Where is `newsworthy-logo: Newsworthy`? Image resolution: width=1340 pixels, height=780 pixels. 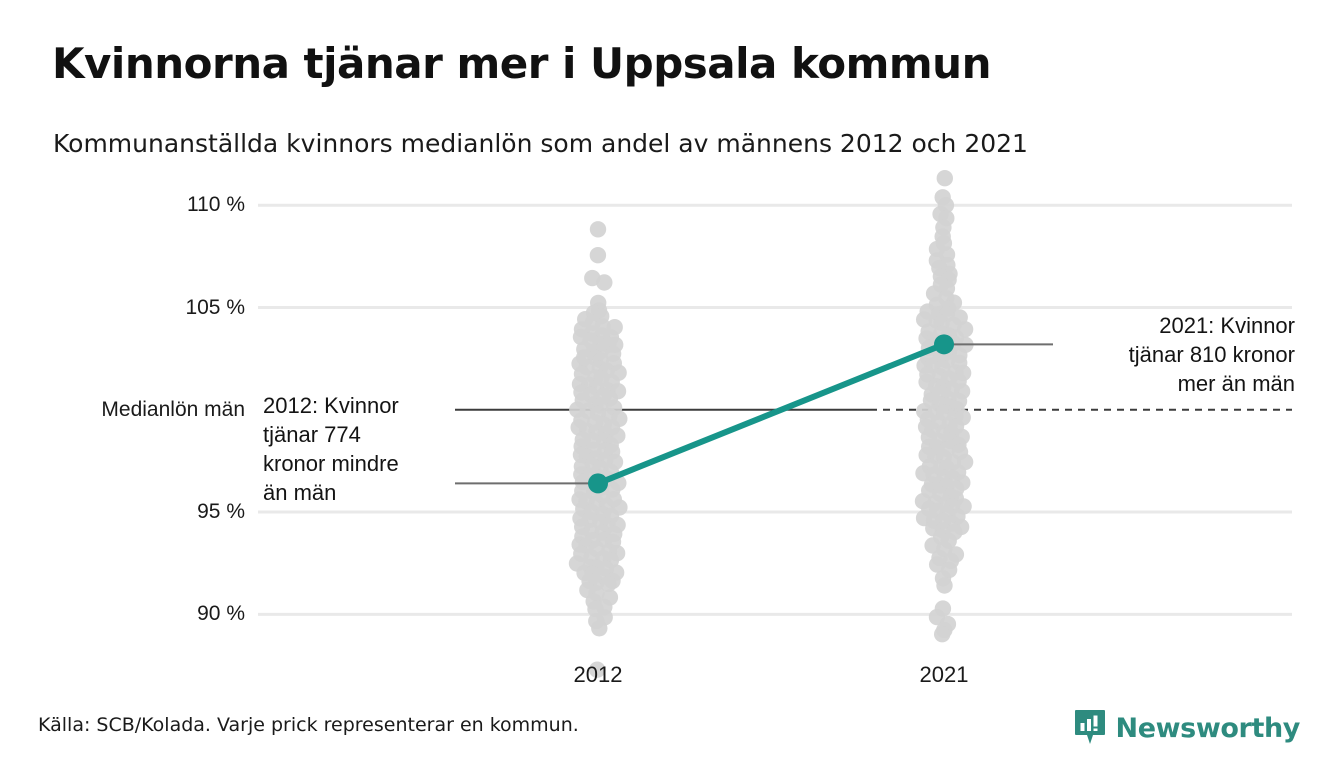
newsworthy-logo: Newsworthy is located at coordinates (1187, 728).